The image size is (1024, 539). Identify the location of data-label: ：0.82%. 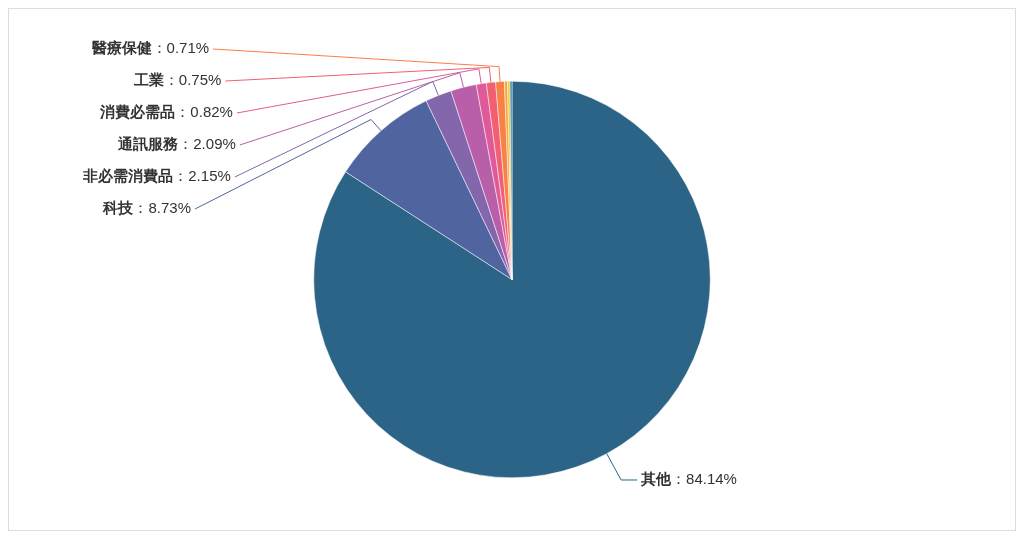
(204, 112).